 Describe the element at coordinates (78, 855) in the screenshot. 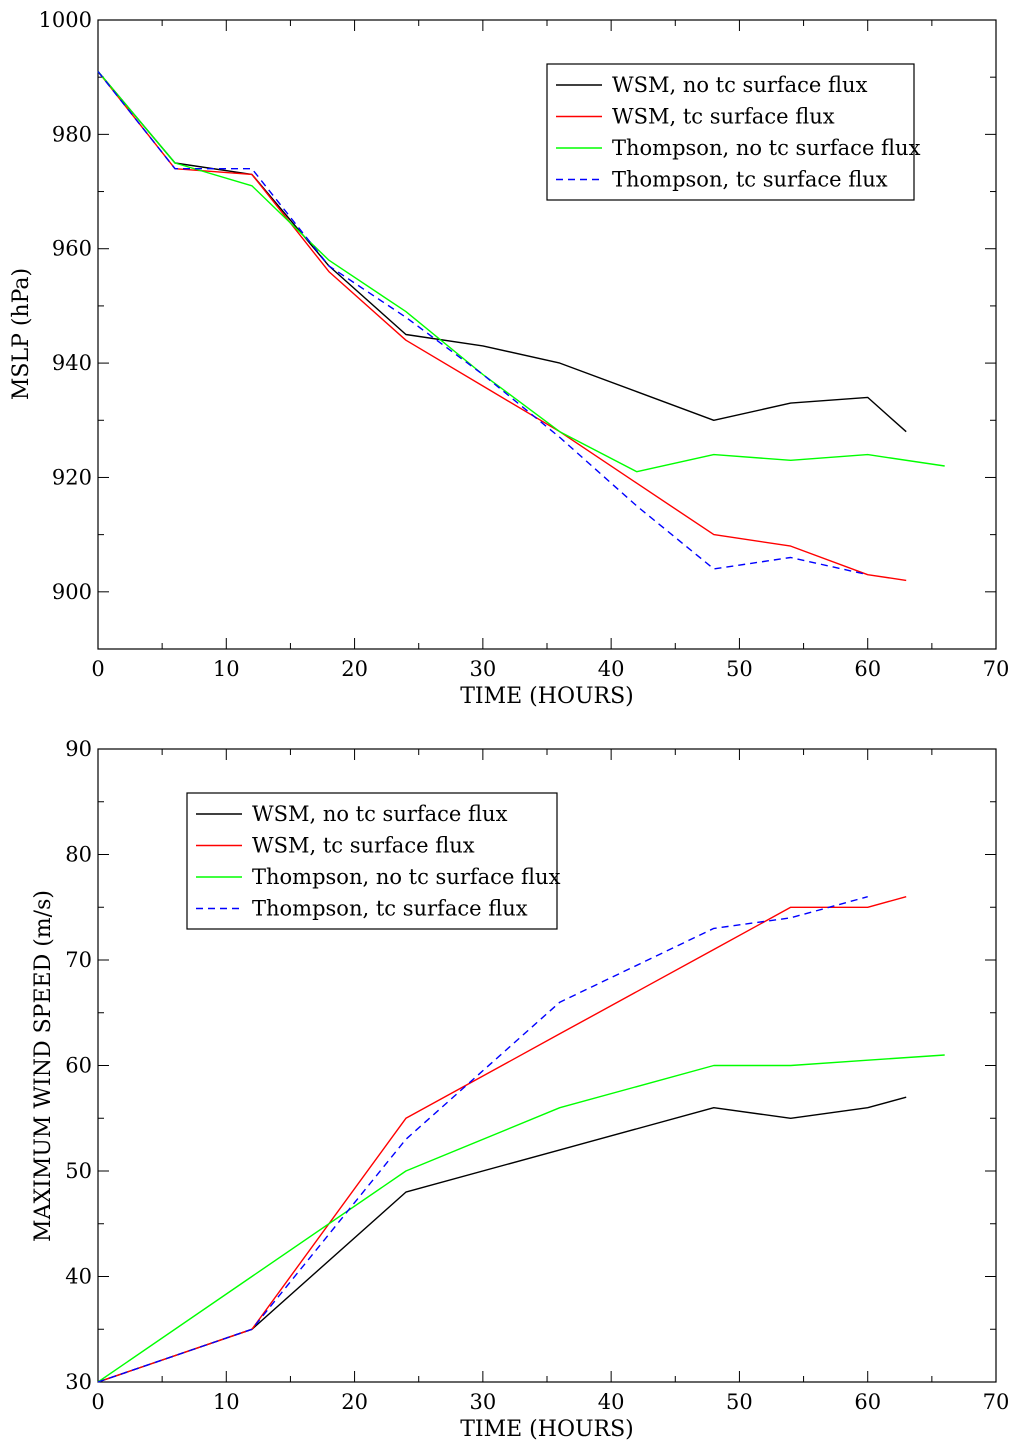

I see `y-tick-label: 80` at that location.